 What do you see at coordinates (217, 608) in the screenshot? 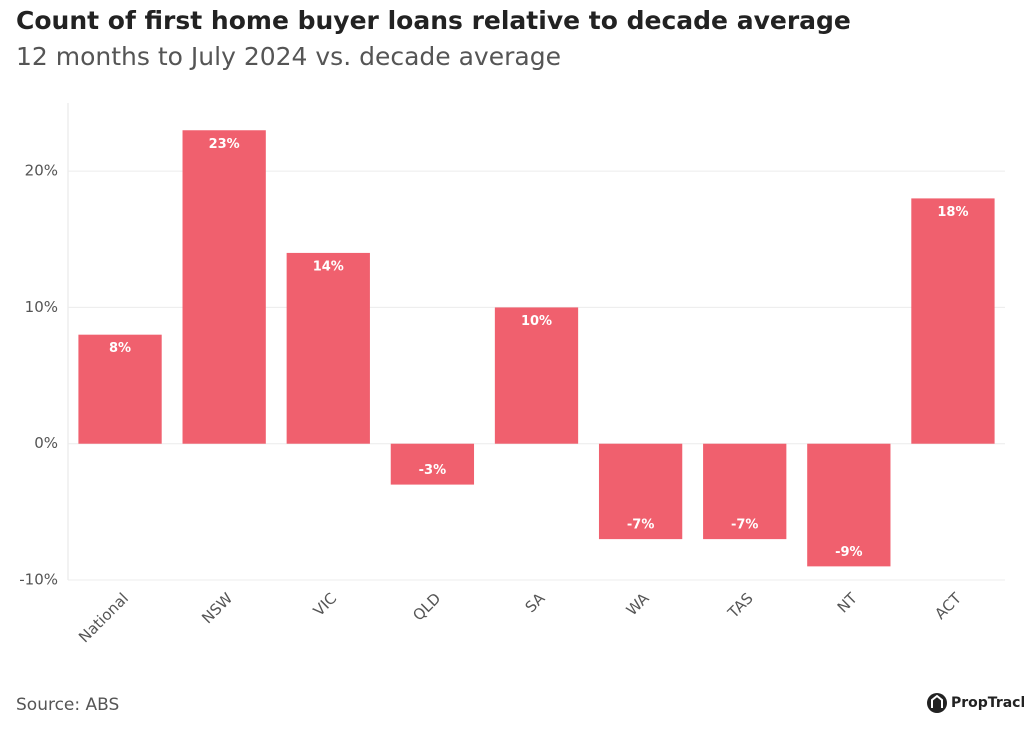
I see `x-tick-label: NSW` at bounding box center [217, 608].